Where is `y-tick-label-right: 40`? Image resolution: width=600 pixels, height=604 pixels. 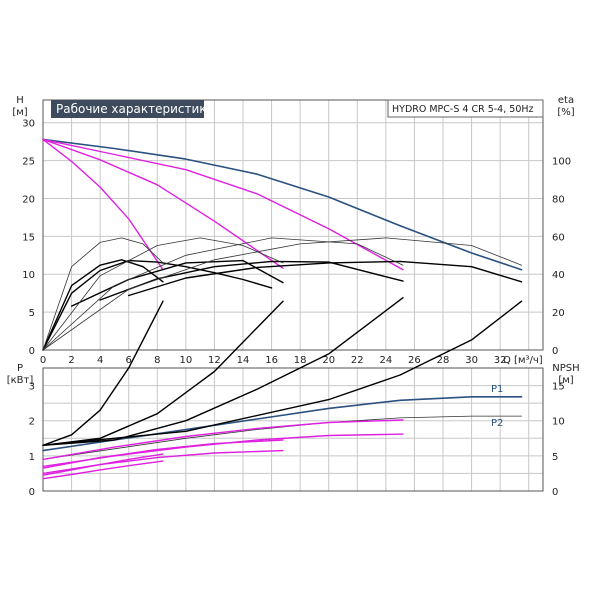 y-tick-label-right: 40 is located at coordinates (558, 275).